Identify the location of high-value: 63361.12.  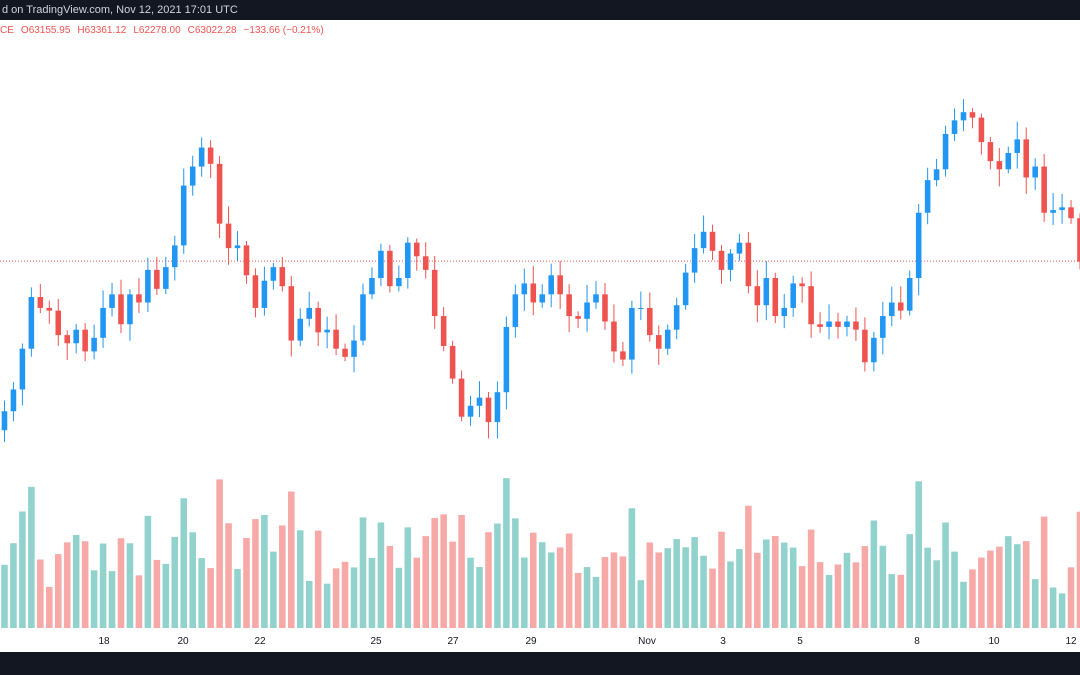
(105, 30).